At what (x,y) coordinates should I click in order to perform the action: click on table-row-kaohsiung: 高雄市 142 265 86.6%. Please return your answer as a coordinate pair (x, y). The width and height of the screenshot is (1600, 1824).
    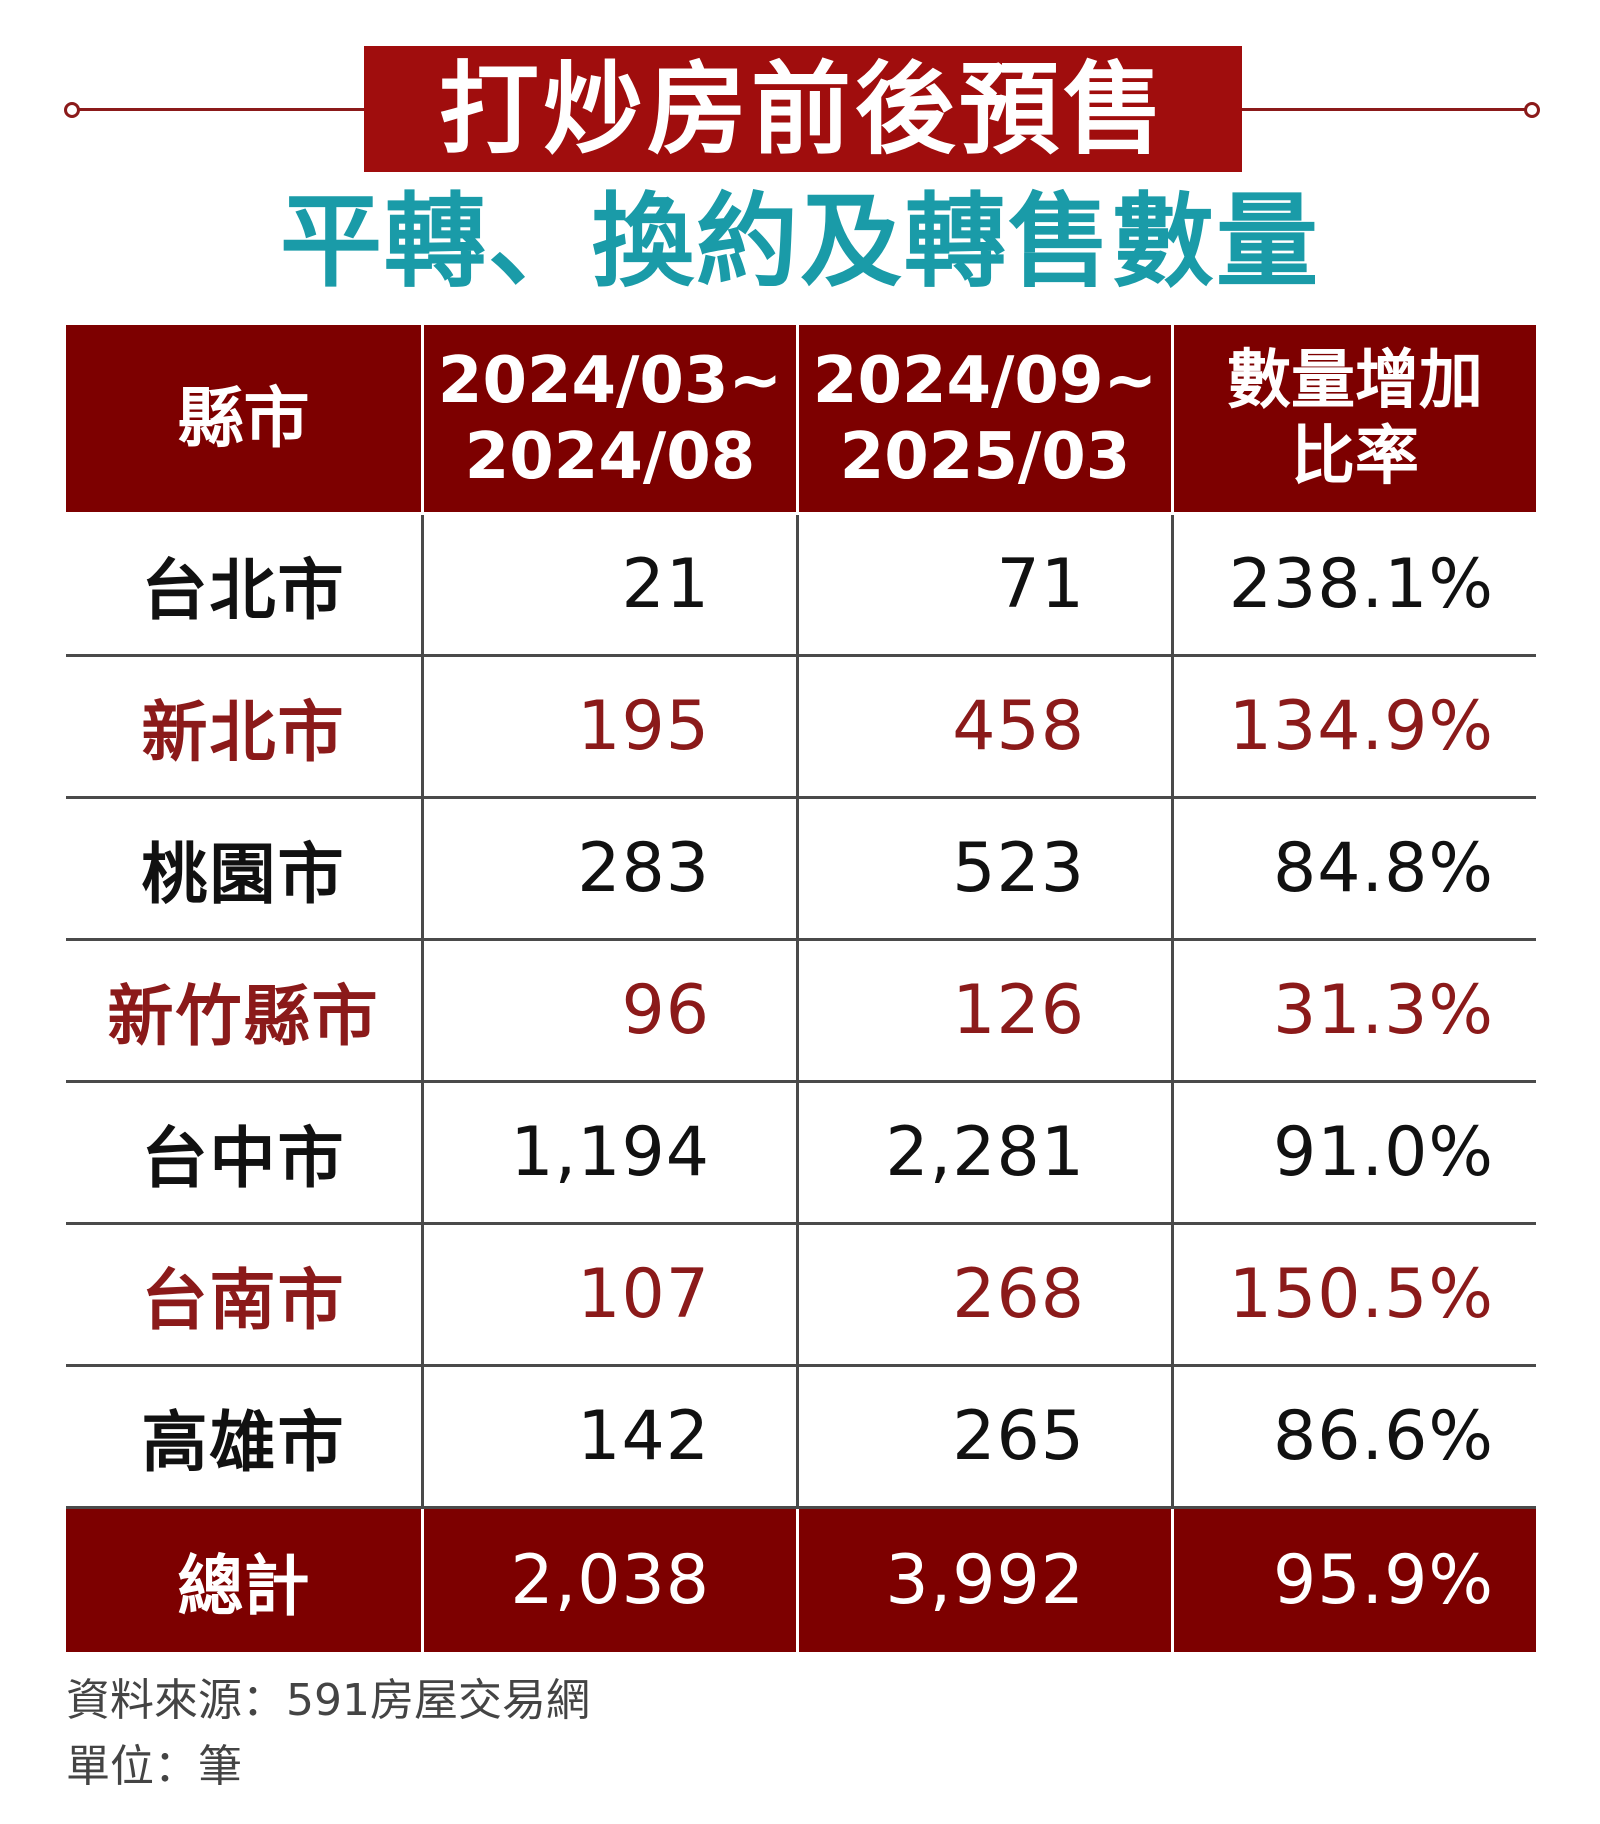
    Looking at the image, I should click on (801, 1438).